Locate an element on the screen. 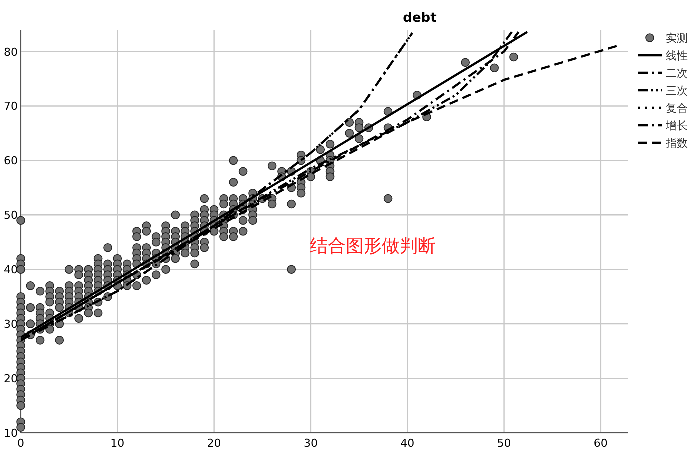 The image size is (700, 454). chart-title: debt is located at coordinates (420, 18).